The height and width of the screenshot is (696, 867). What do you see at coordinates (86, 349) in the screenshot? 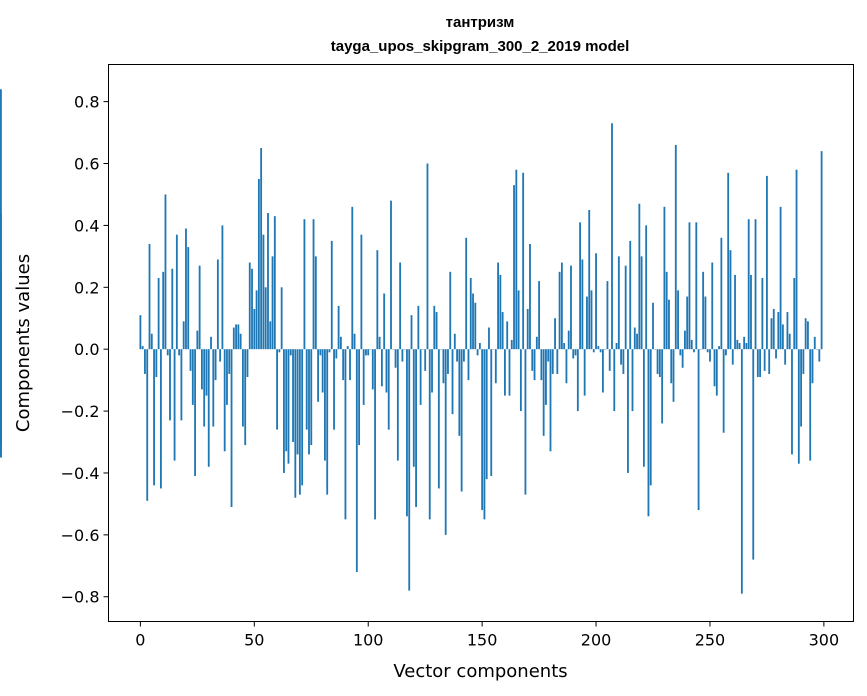
I see `y-tick-label: 0.0` at bounding box center [86, 349].